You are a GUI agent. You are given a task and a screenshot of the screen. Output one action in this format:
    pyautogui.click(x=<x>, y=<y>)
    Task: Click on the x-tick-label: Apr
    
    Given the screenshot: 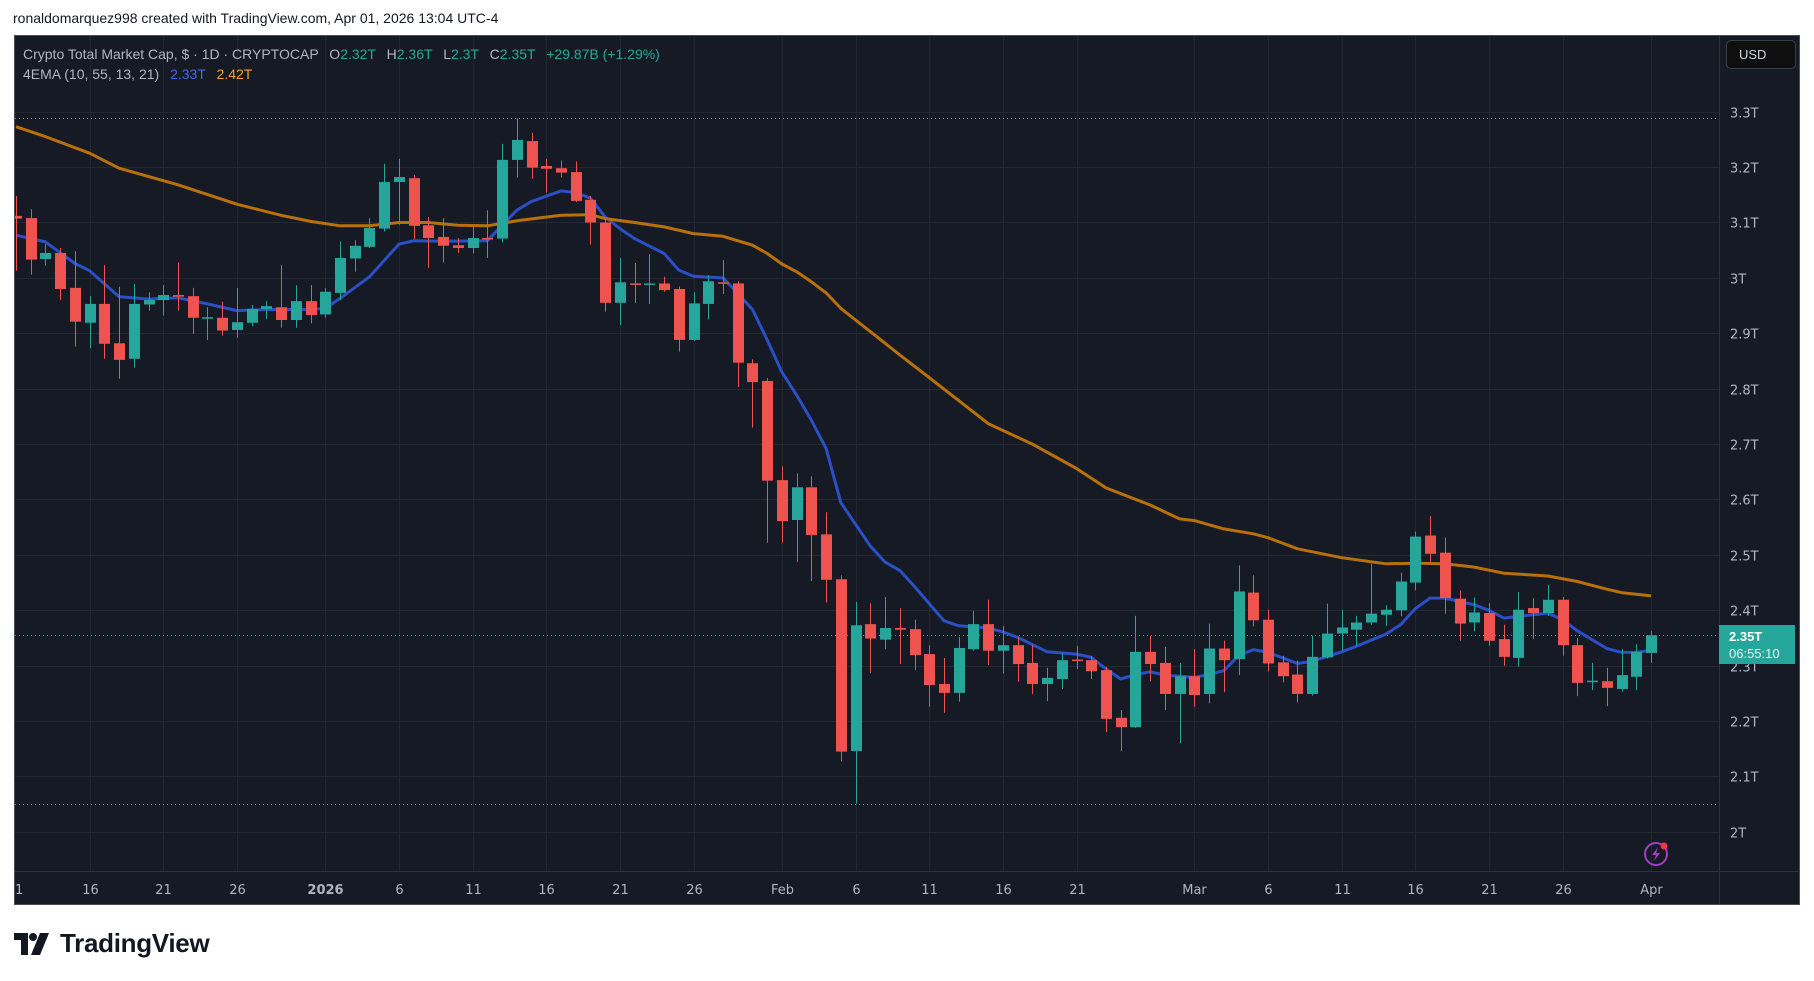 What is the action you would take?
    pyautogui.click(x=1651, y=890)
    